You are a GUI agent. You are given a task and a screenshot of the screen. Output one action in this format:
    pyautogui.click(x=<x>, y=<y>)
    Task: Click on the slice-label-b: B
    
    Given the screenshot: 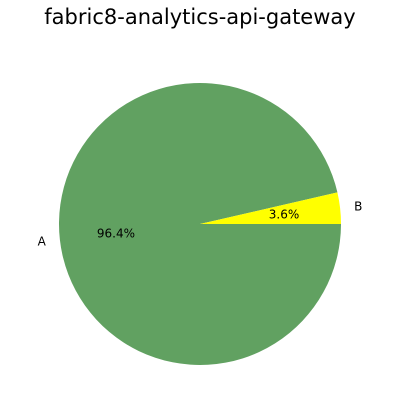 What is the action you would take?
    pyautogui.click(x=358, y=207)
    